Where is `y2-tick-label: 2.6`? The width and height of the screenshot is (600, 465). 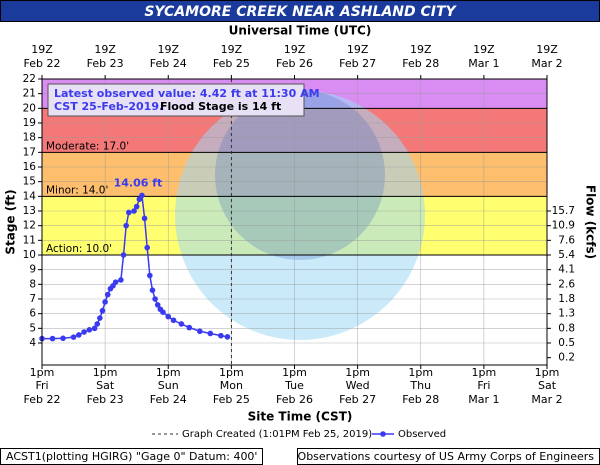
y2-tick-label: 2.6 is located at coordinates (566, 284).